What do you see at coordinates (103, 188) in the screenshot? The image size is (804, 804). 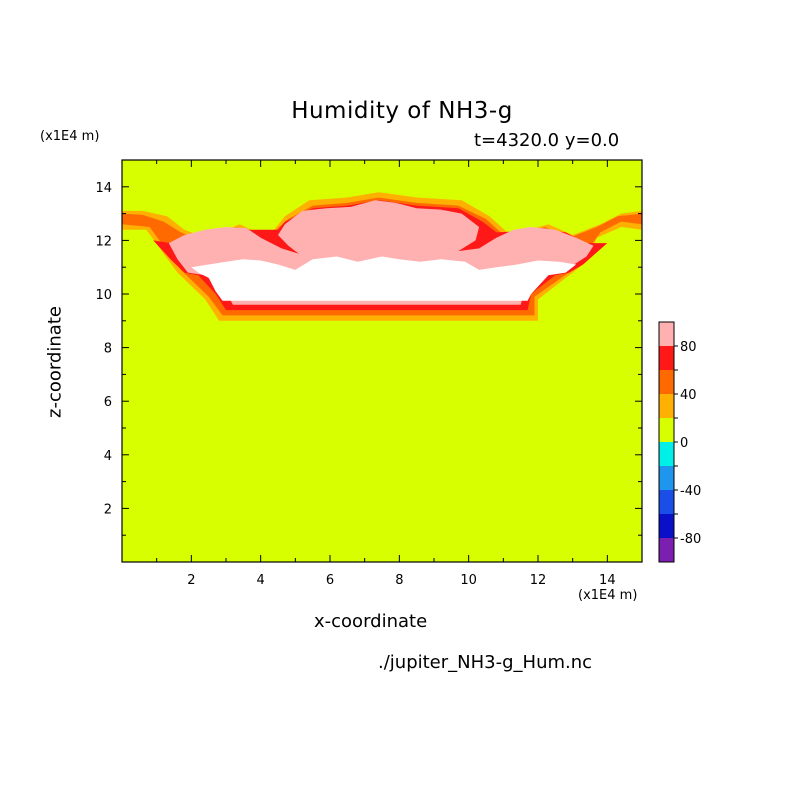 I see `y-tick-label: 14` at bounding box center [103, 188].